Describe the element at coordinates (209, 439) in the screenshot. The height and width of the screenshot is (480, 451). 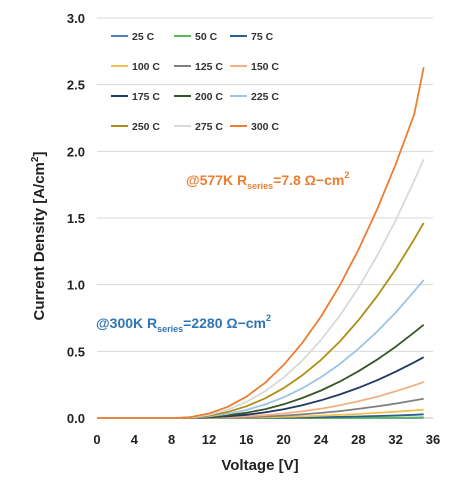
I see `x-tick-label: 12` at that location.